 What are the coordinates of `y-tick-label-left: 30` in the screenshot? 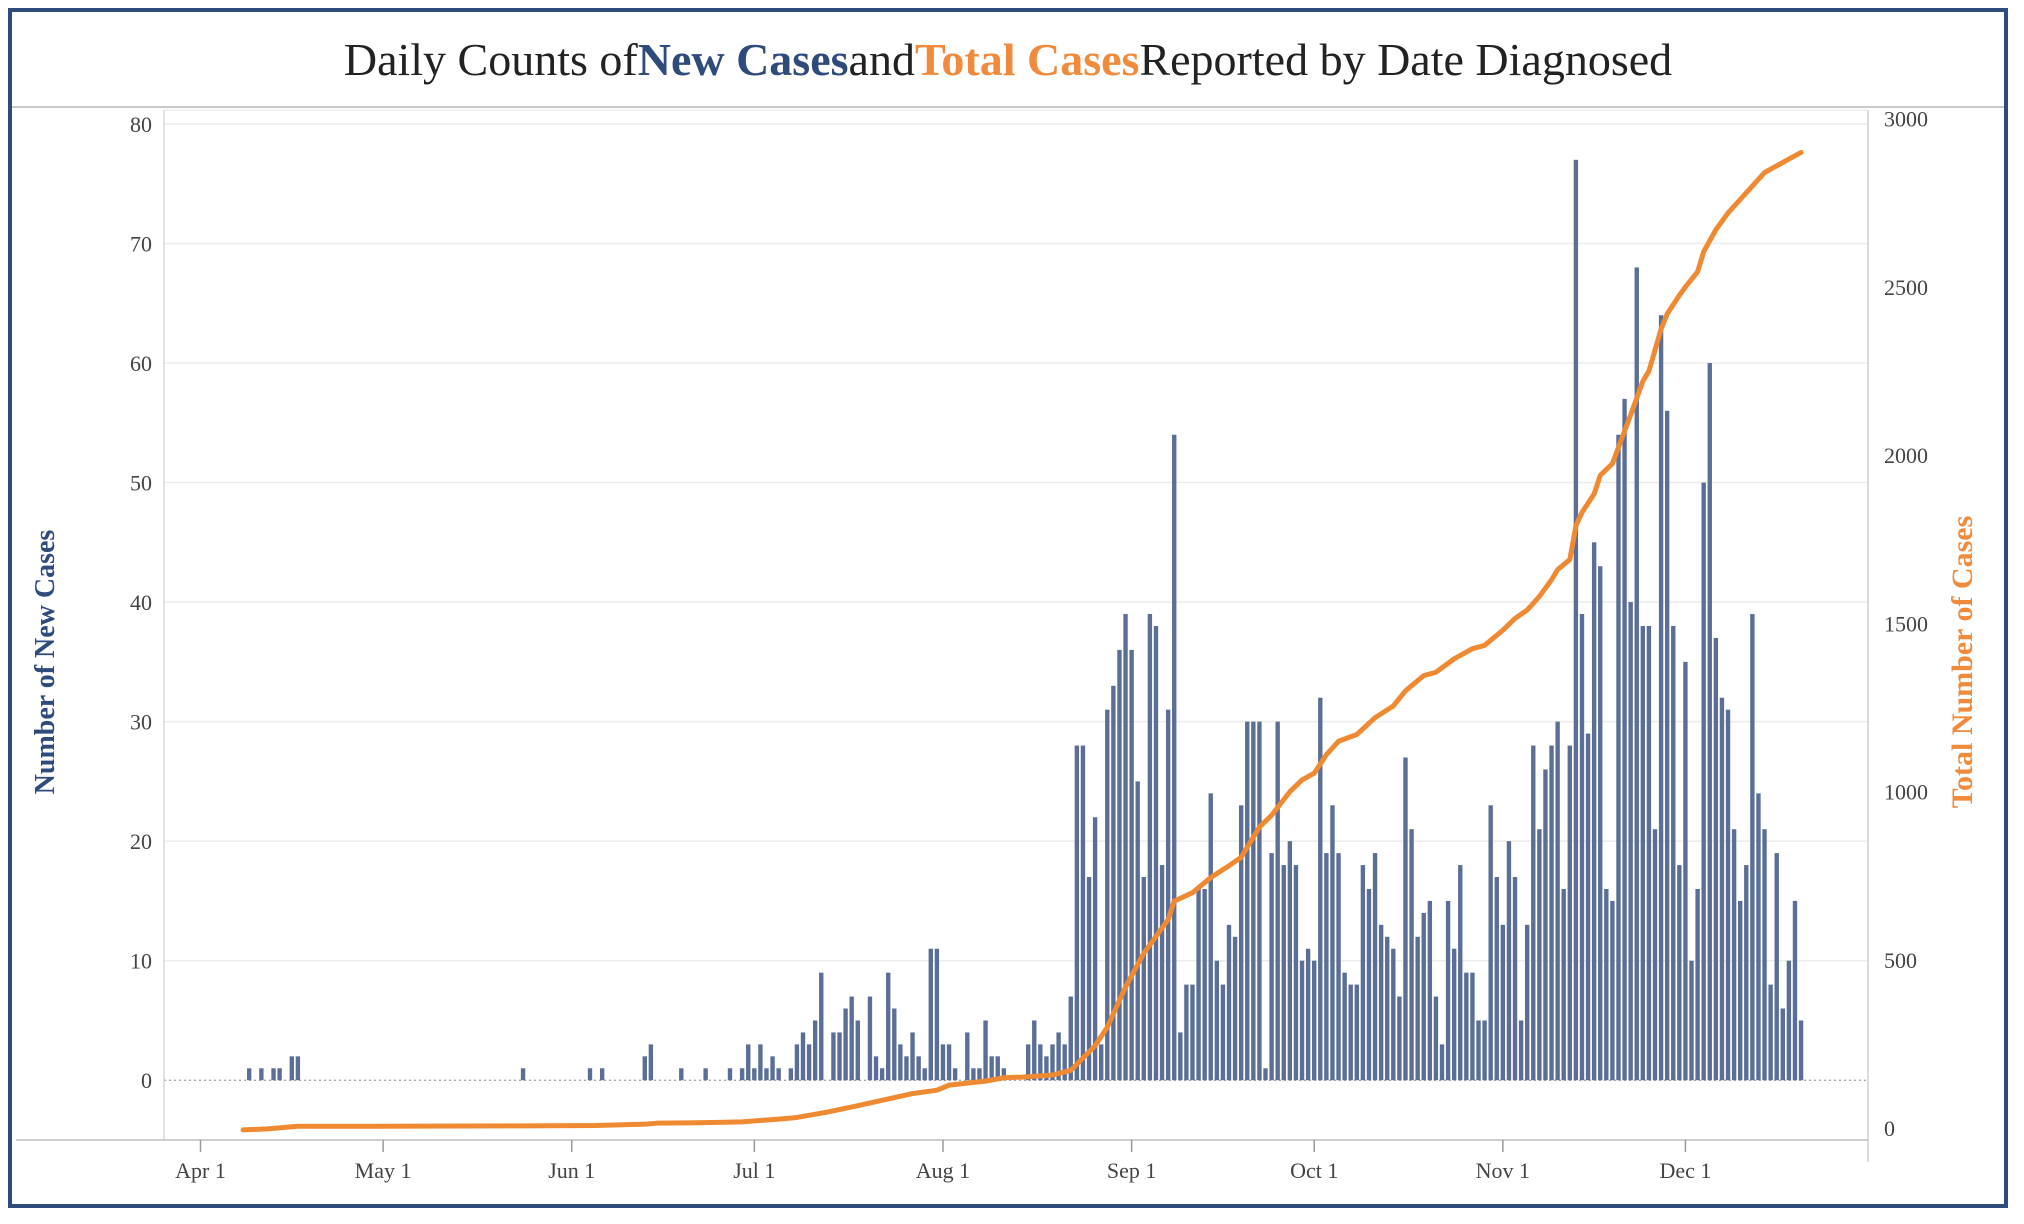 It's located at (141, 722).